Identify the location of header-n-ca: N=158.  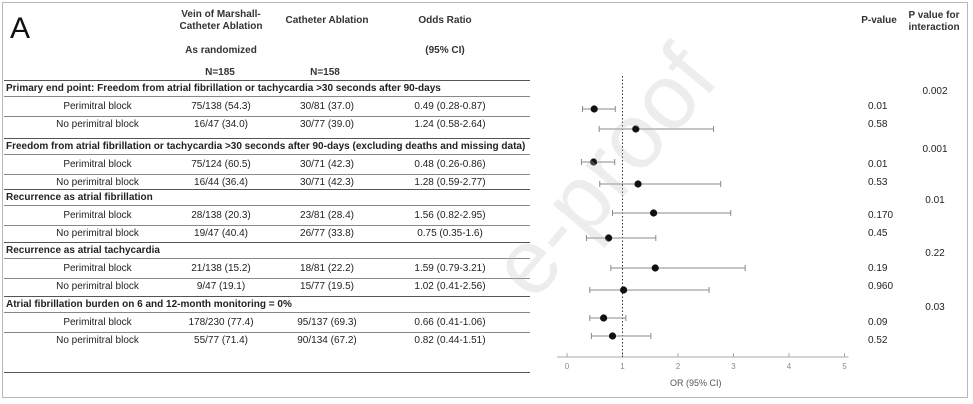
(325, 72).